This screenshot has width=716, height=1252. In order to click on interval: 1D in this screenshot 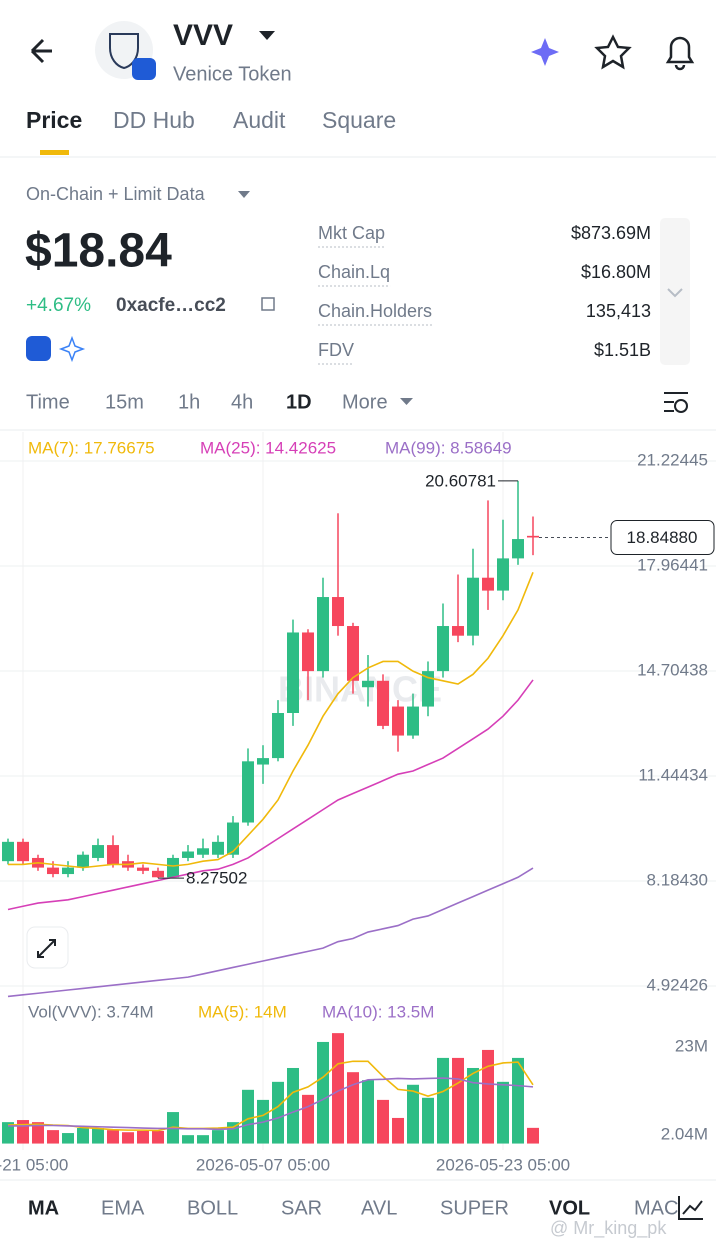, I will do `click(299, 402)`.